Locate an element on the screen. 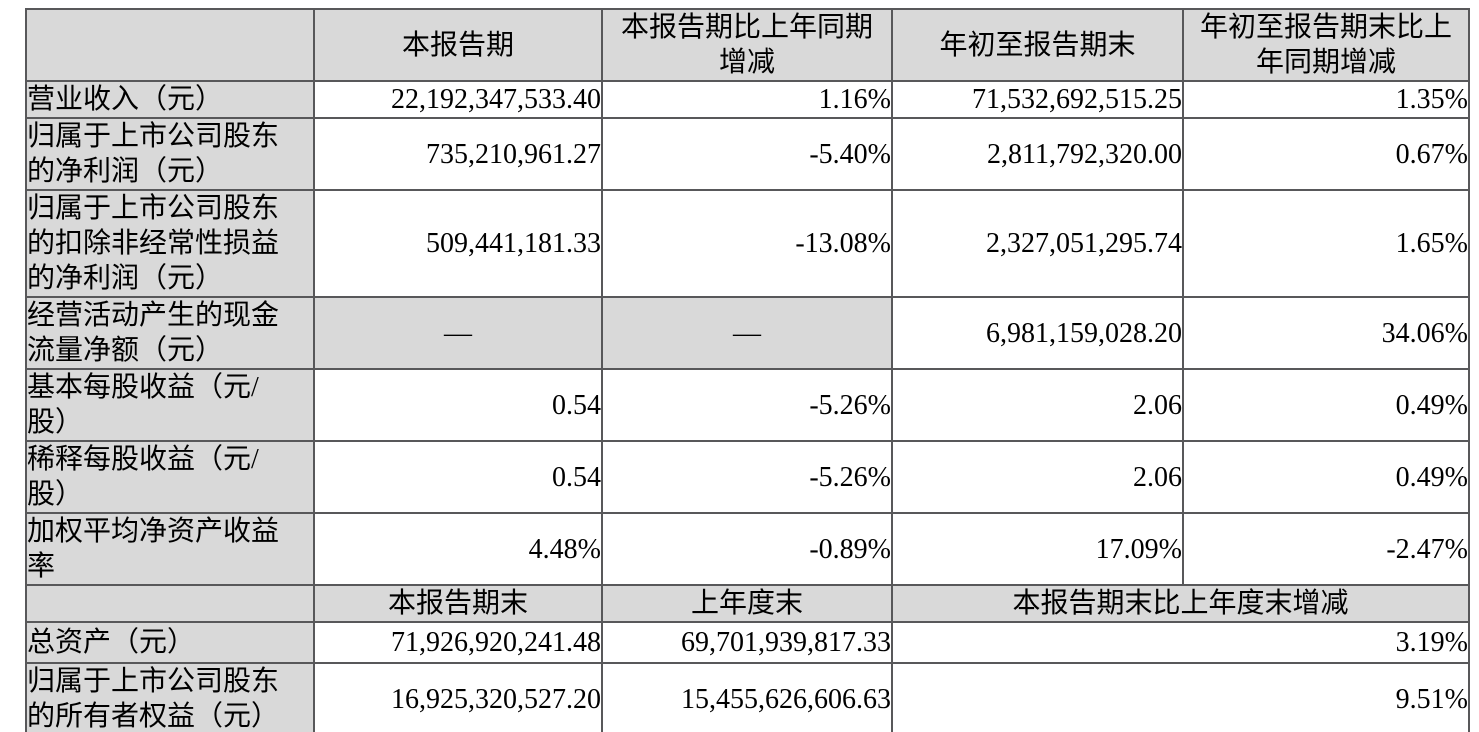 The height and width of the screenshot is (732, 1479). cell-yoy-change-dash: — is located at coordinates (747, 333).